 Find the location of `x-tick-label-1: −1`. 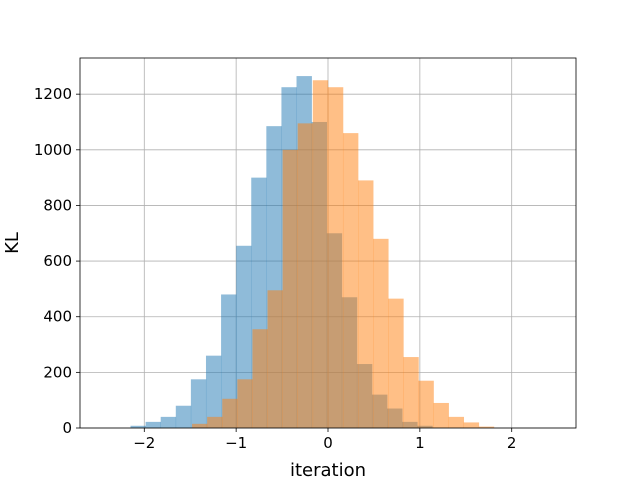

x-tick-label-1: −1 is located at coordinates (236, 443).